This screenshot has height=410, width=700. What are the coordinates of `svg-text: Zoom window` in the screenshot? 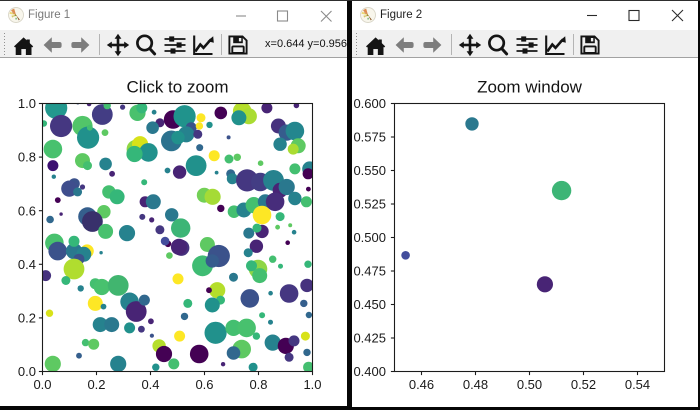 It's located at (530, 87).